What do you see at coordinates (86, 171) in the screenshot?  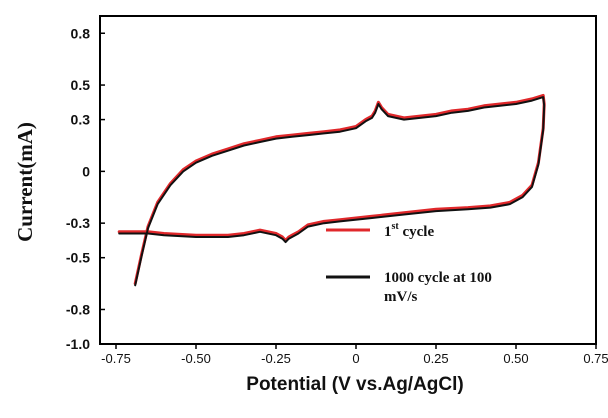 I see `y-tick-label: 0` at bounding box center [86, 171].